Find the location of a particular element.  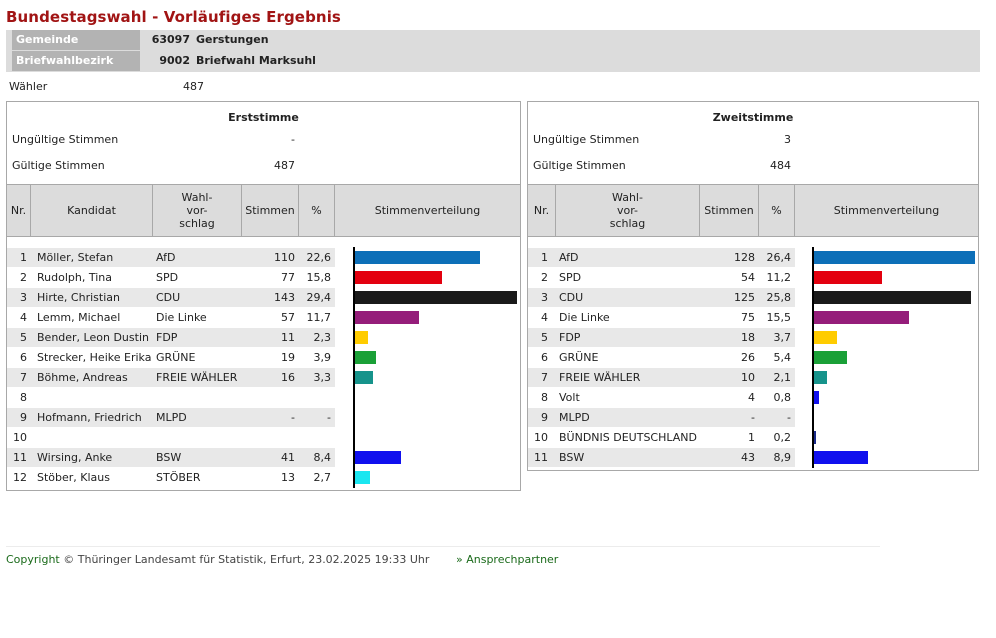

row-stimmen: 10 is located at coordinates (748, 377).